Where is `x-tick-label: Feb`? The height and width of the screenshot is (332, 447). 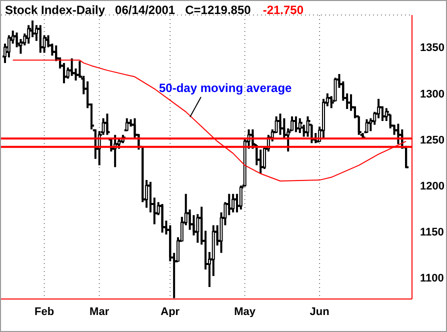
x-tick-label: Feb is located at coordinates (44, 312).